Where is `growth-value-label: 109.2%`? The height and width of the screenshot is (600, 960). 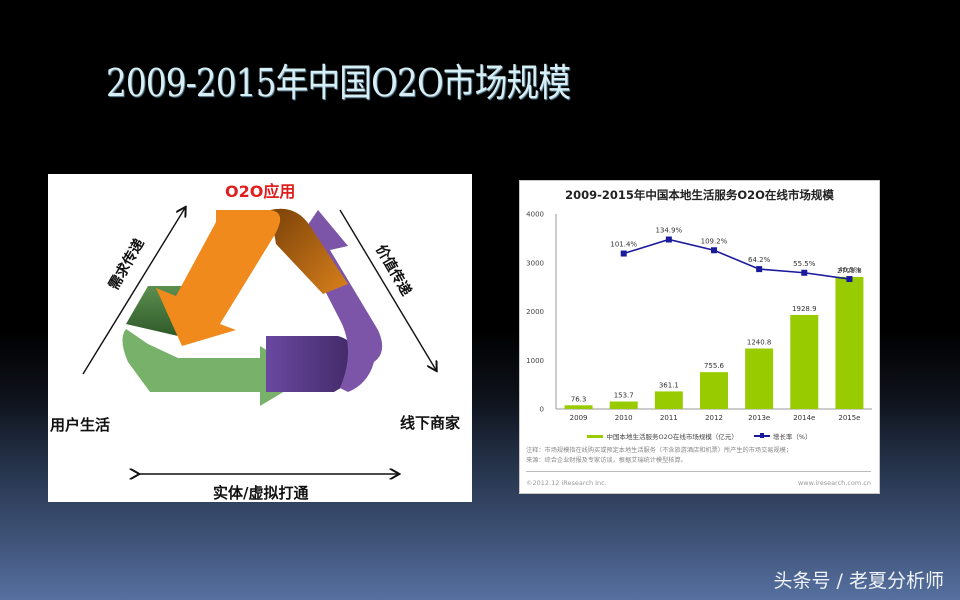
growth-value-label: 109.2% is located at coordinates (714, 241).